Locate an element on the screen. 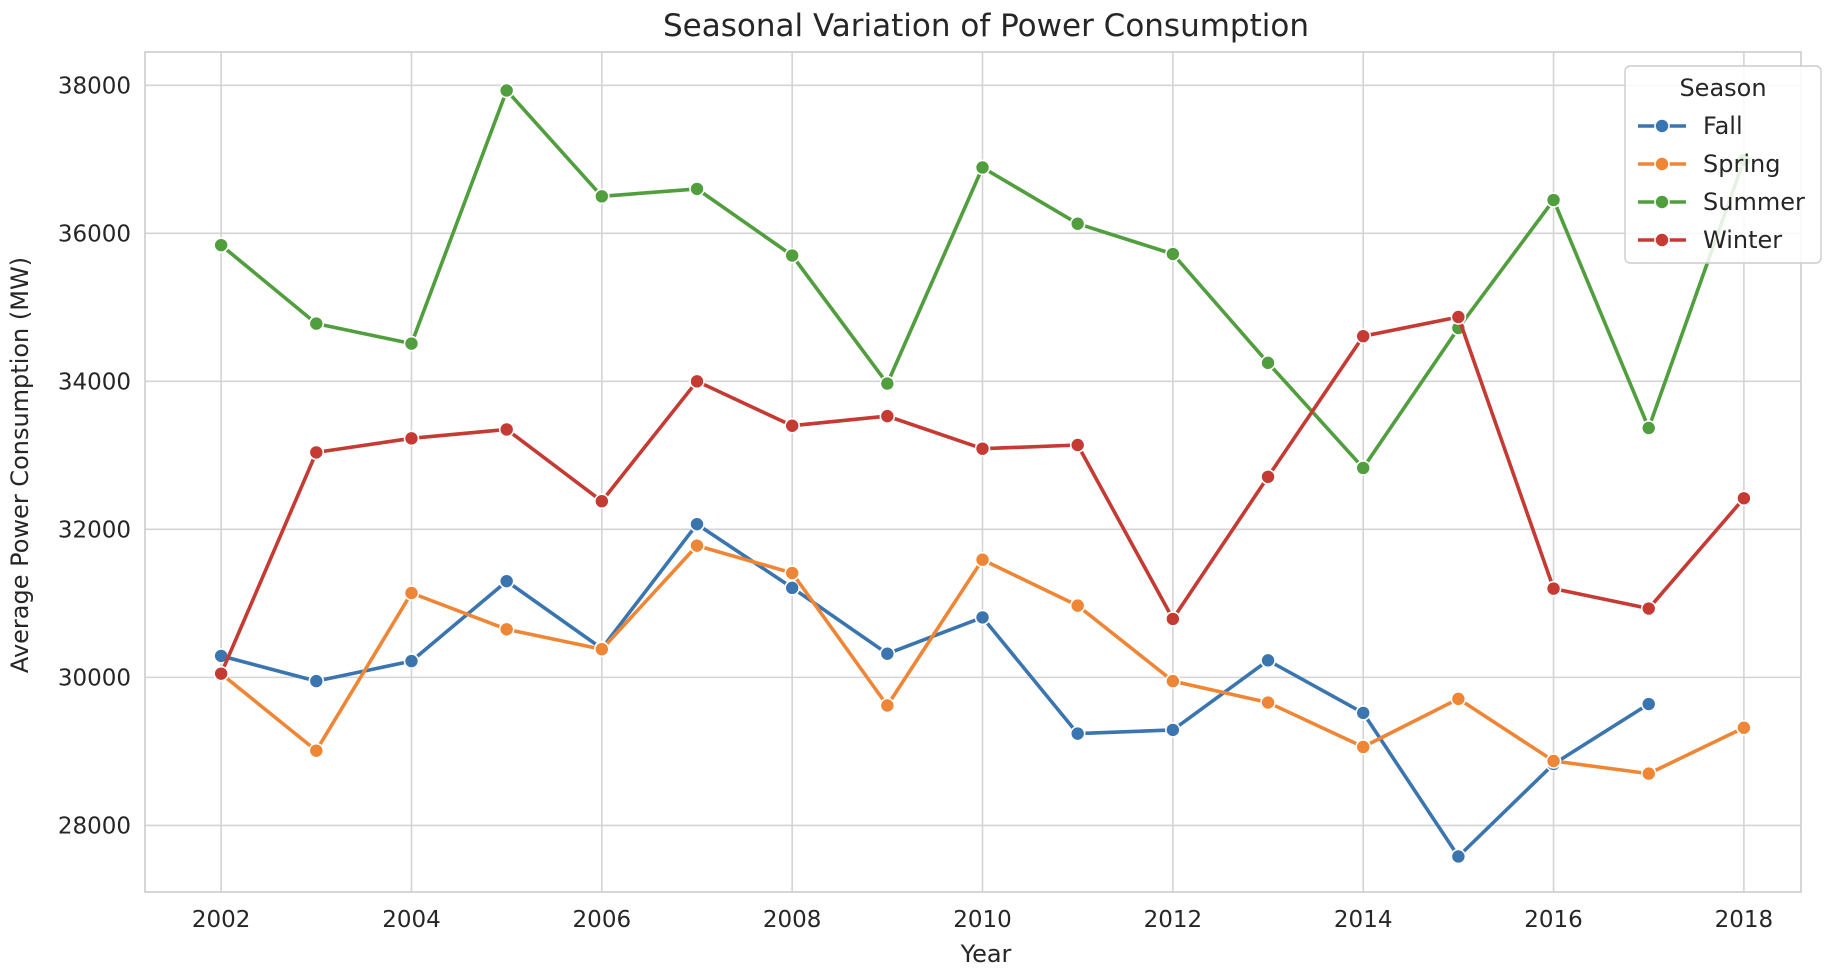 The width and height of the screenshot is (1844, 968). legend-marker-winter is located at coordinates (1662, 240).